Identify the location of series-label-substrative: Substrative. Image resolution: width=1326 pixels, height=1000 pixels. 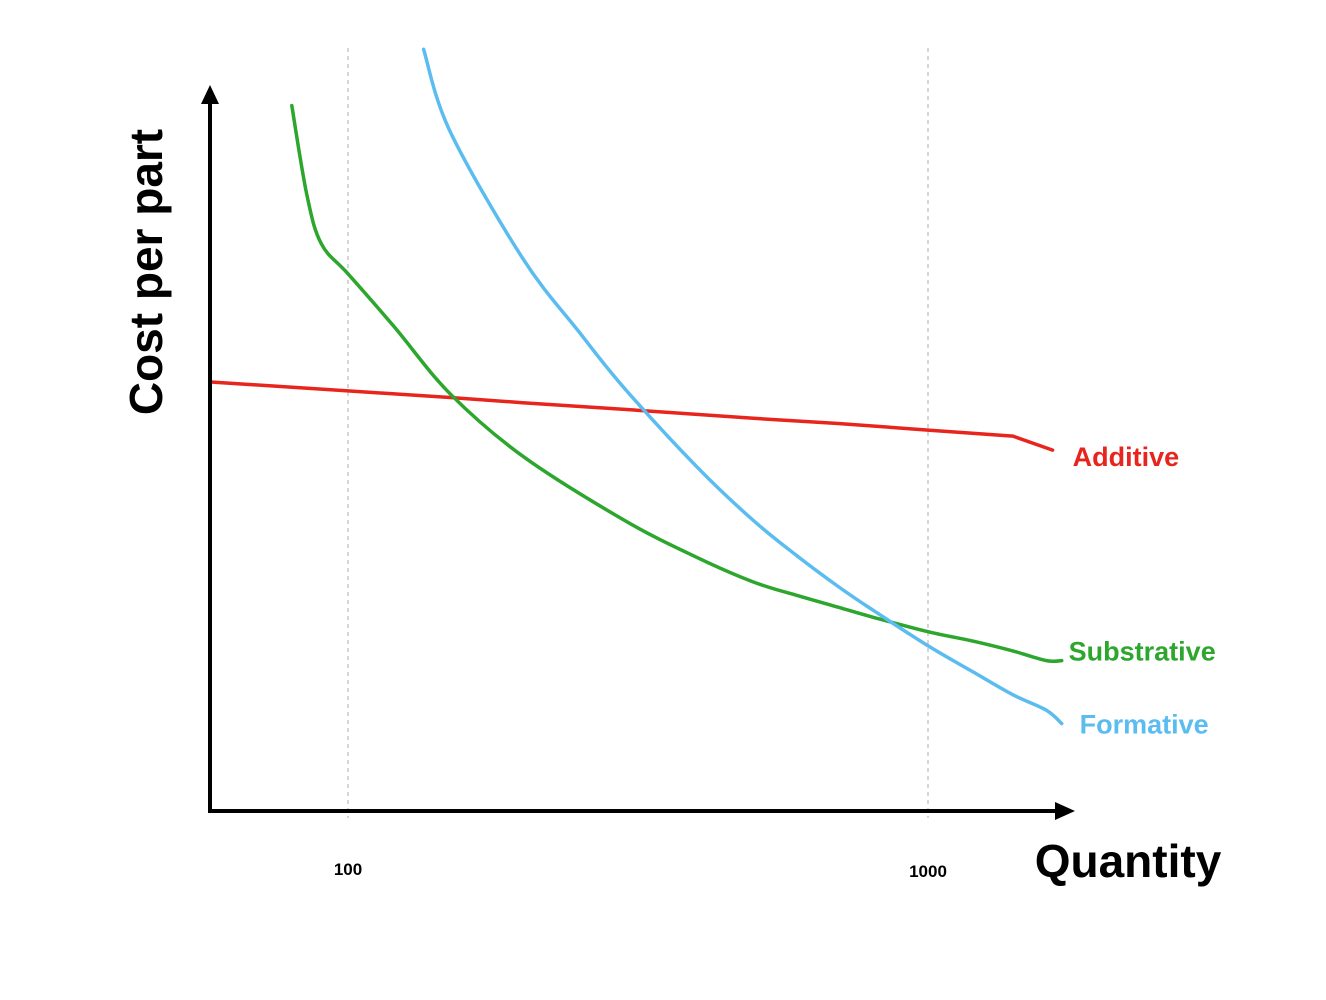
(1142, 652).